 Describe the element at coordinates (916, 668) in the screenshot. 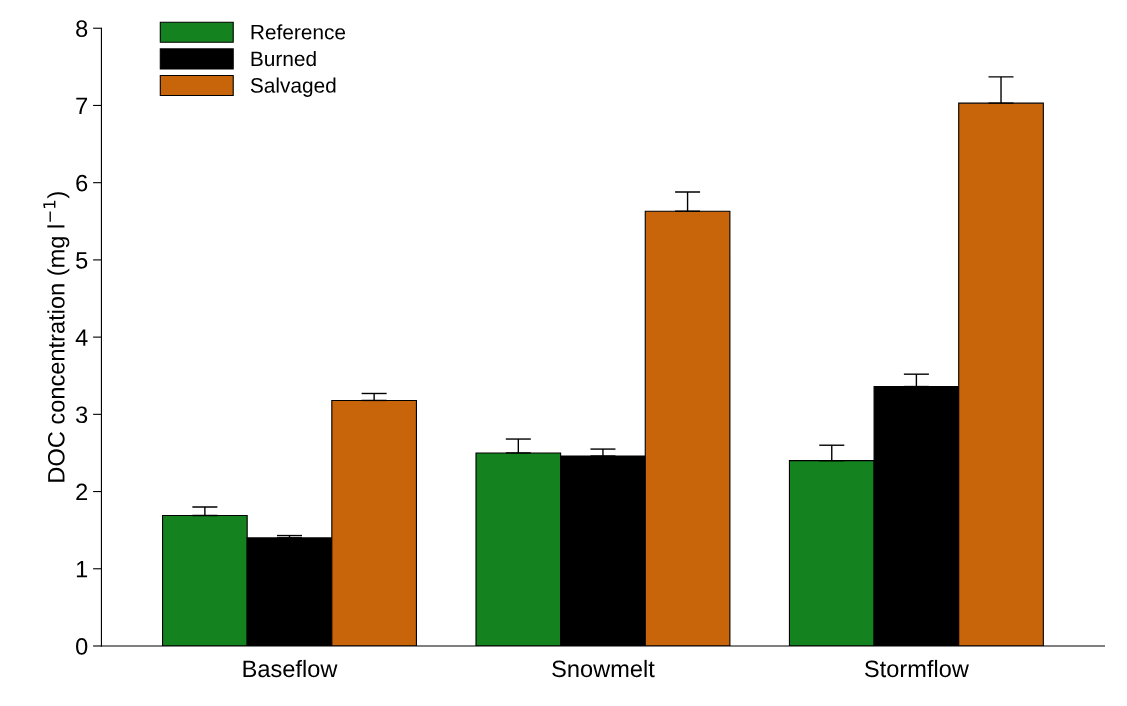

I see `x-tick-label: Stormflow` at that location.